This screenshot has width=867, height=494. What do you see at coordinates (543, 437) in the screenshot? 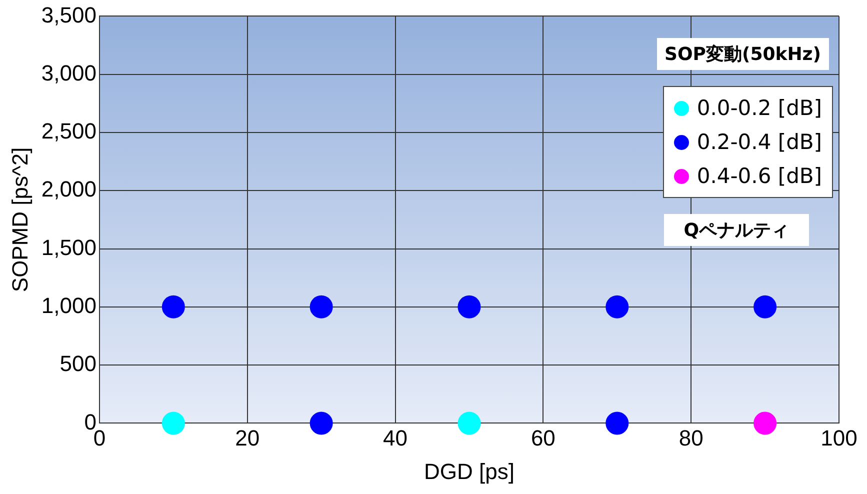
I see `x-tick-label: 60` at bounding box center [543, 437].